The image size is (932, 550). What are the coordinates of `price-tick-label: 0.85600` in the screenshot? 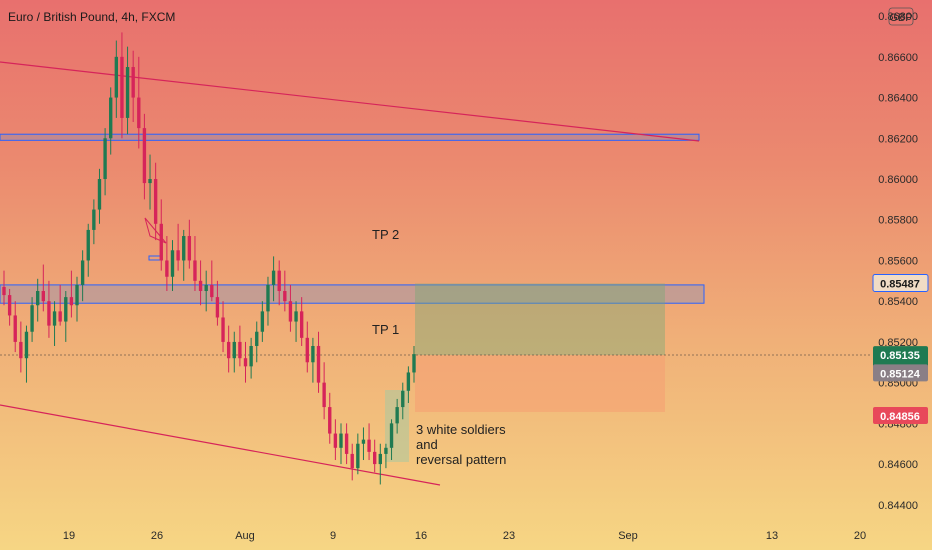 It's located at (898, 261).